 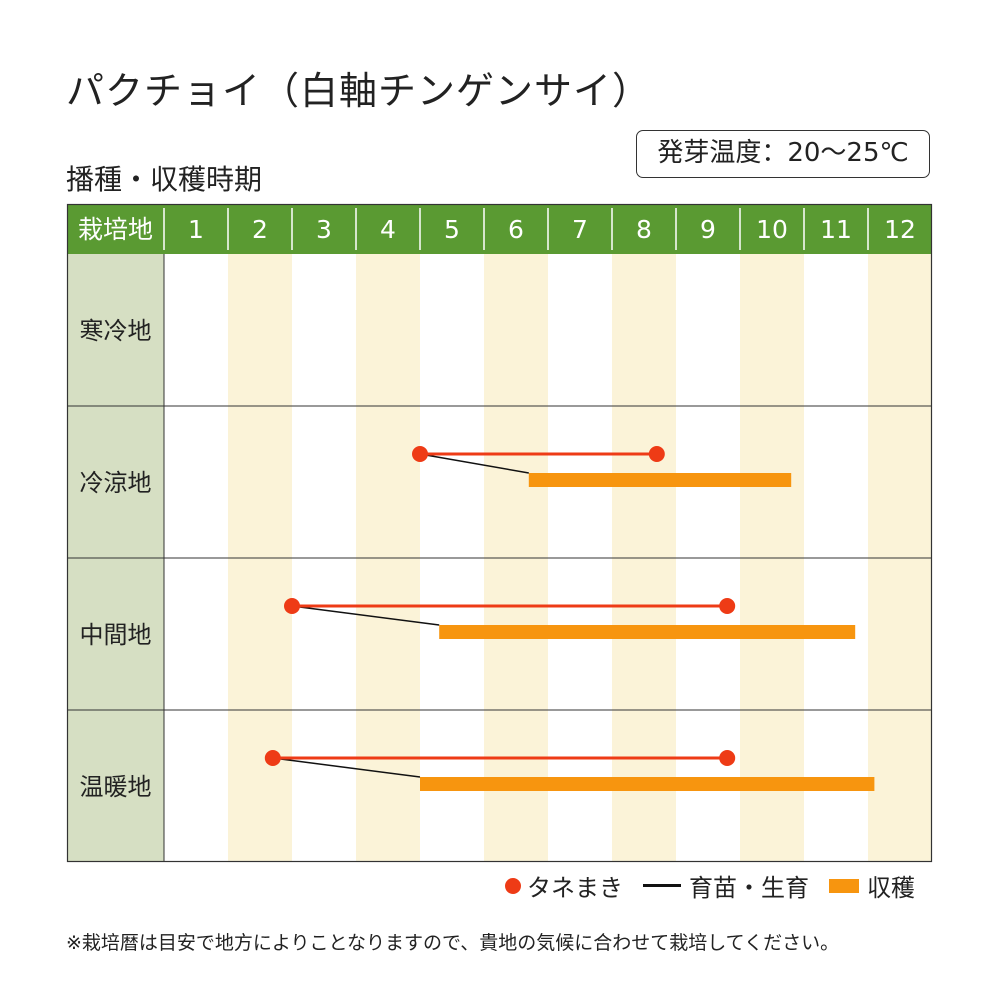 I want to click on legend-sowing-label: タネまき, so click(x=575, y=888).